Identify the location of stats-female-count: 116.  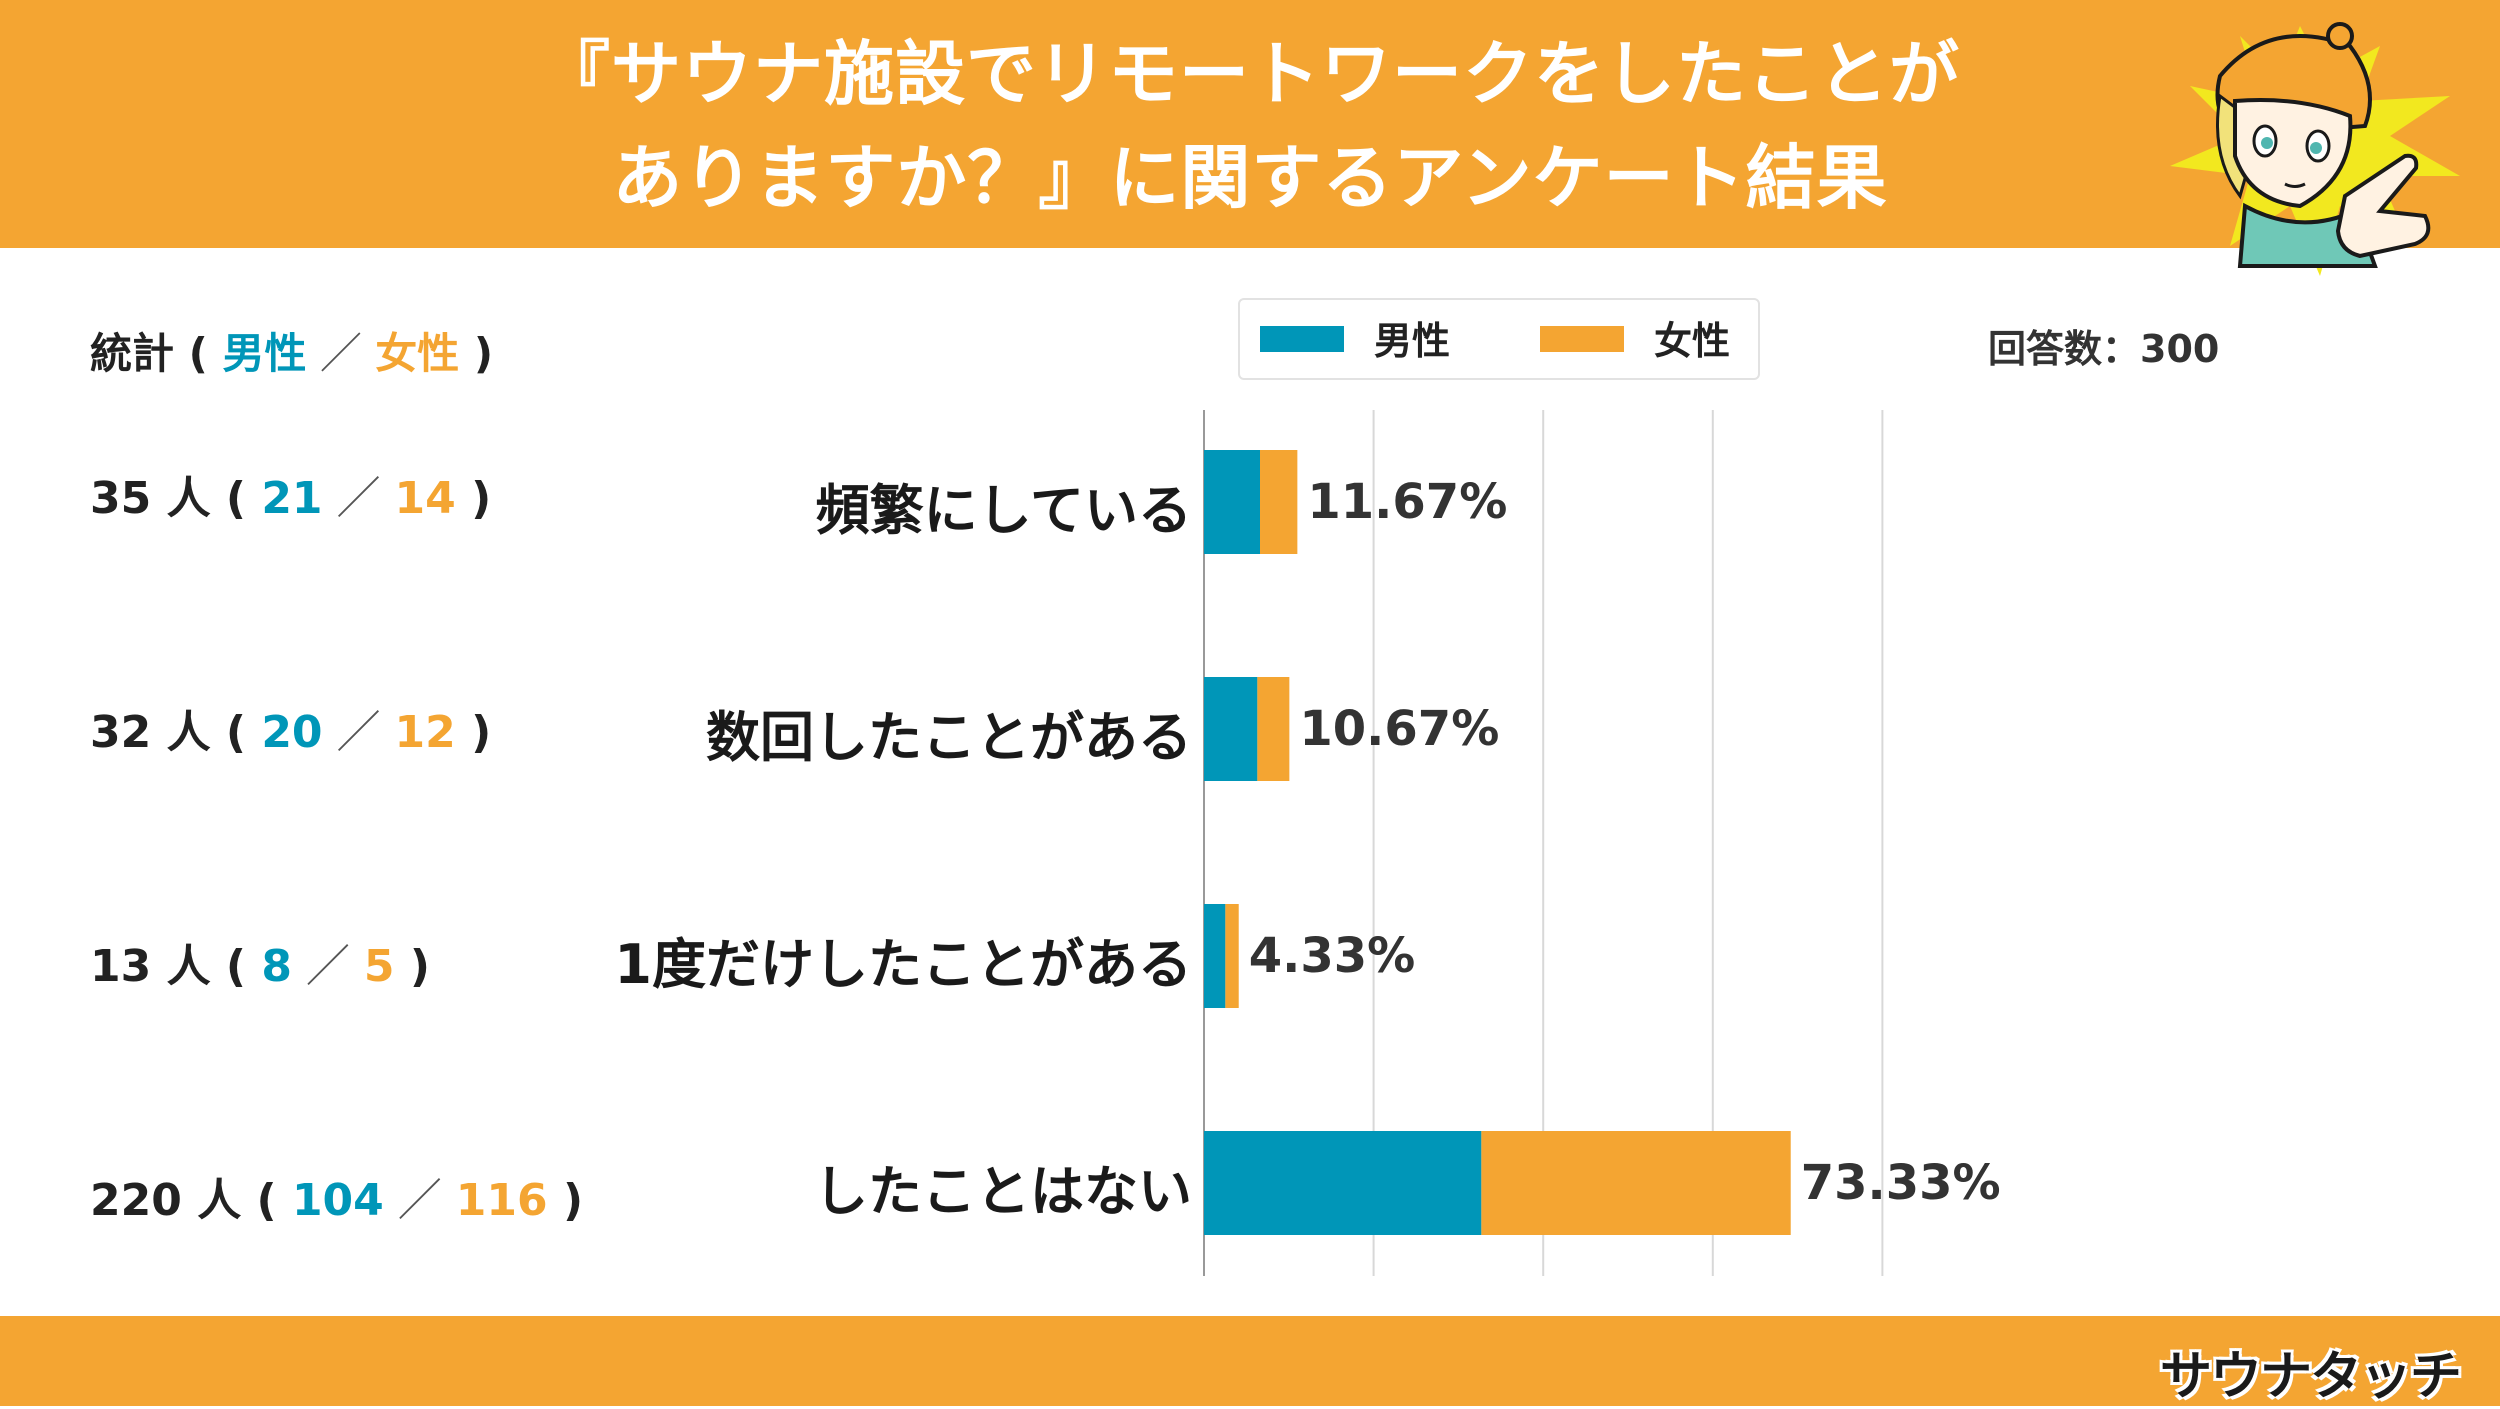
(501, 1200).